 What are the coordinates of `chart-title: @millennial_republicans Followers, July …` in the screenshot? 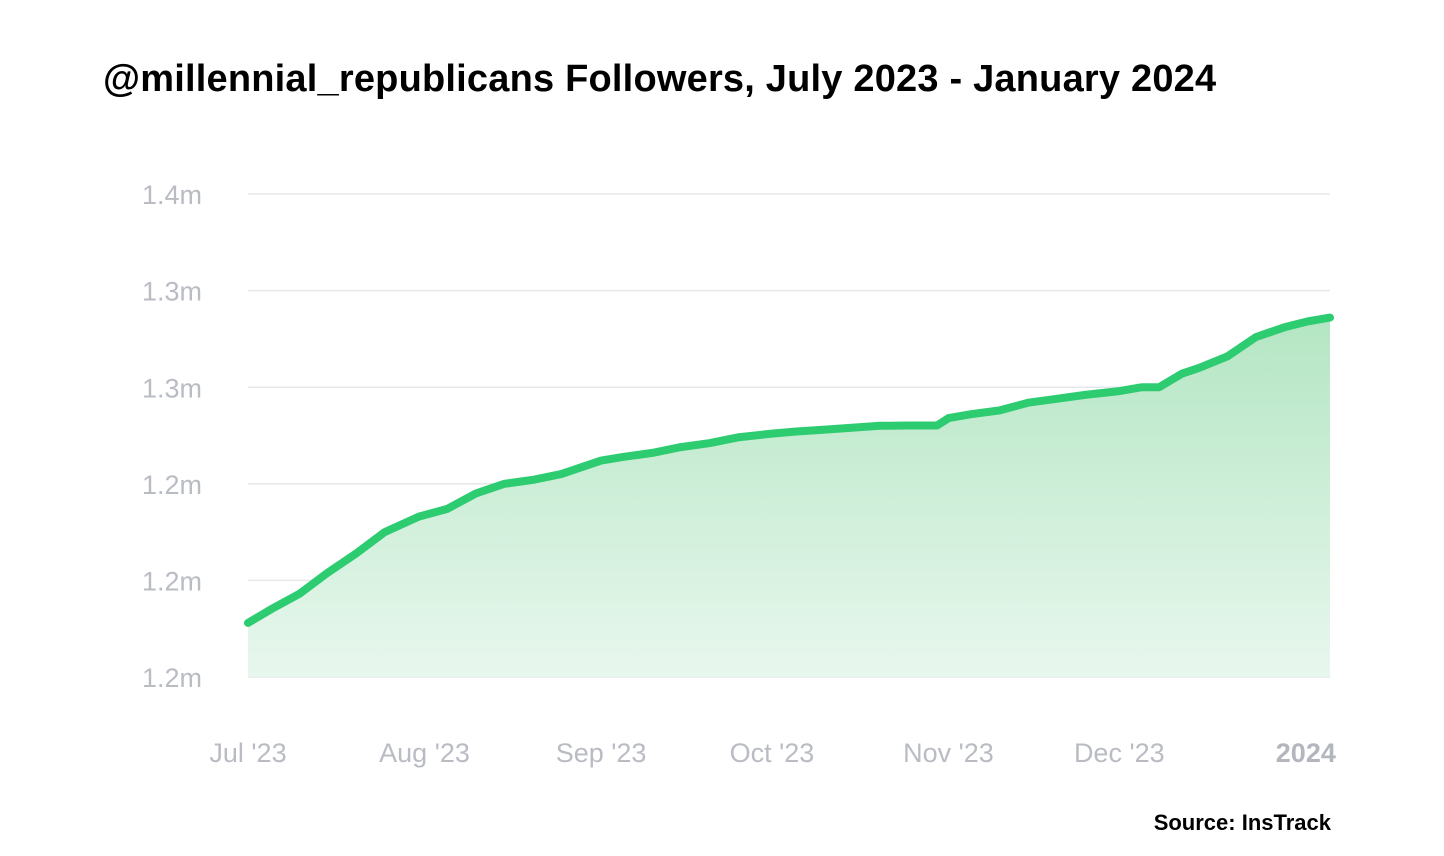 It's located at (660, 79).